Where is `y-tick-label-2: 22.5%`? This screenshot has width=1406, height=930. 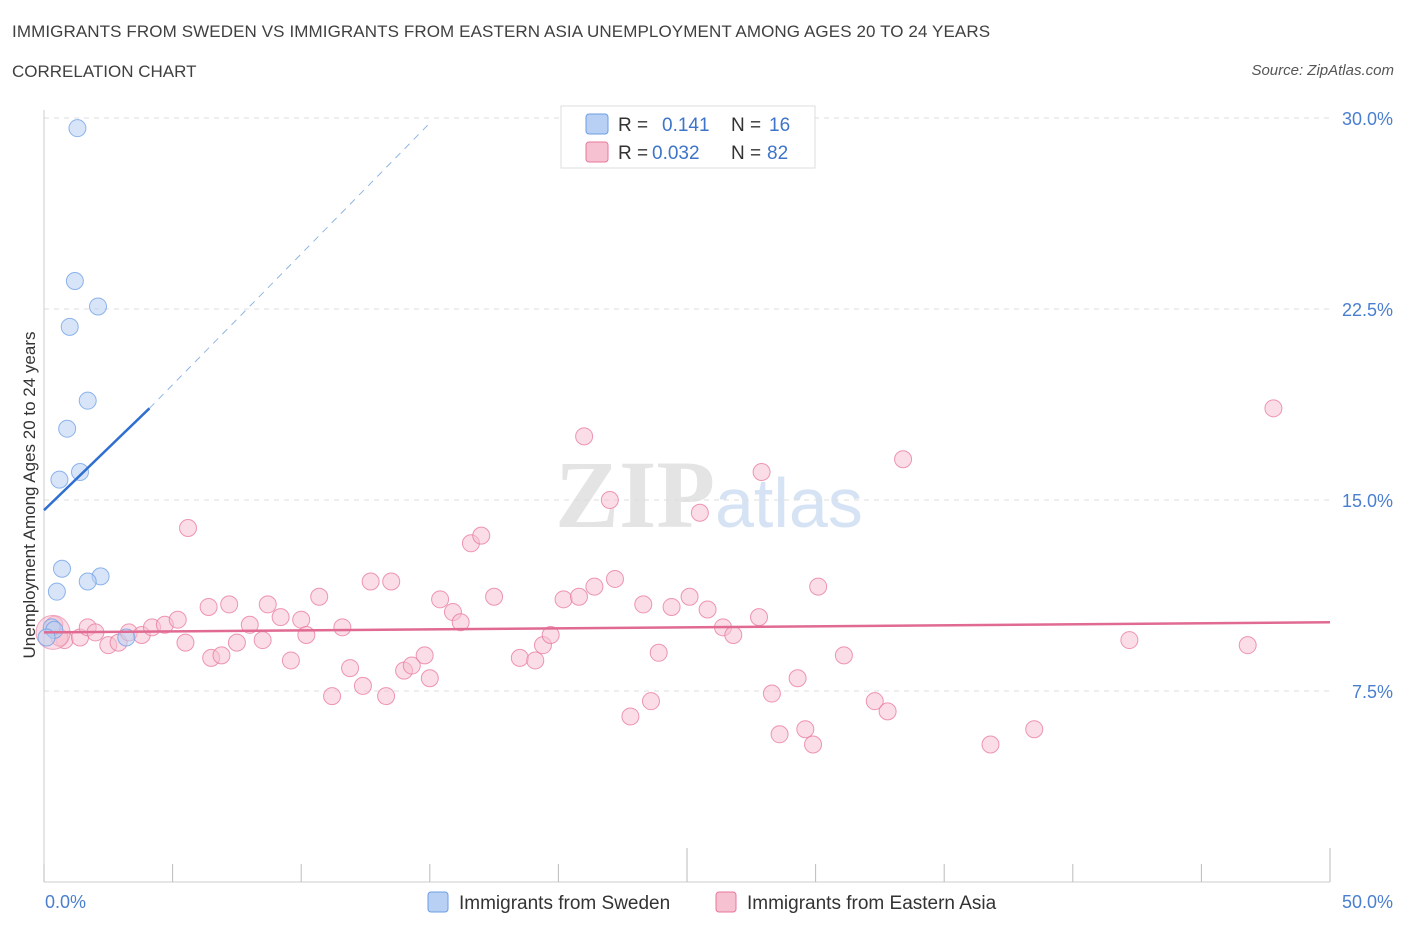 y-tick-label-2: 22.5% is located at coordinates (1367, 310).